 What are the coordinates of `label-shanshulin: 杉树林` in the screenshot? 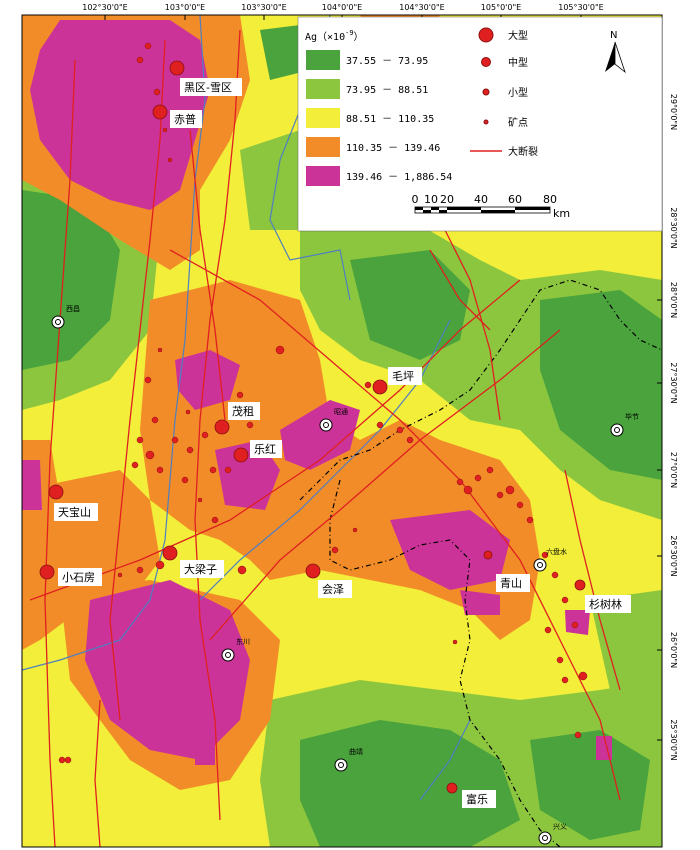 It's located at (608, 604).